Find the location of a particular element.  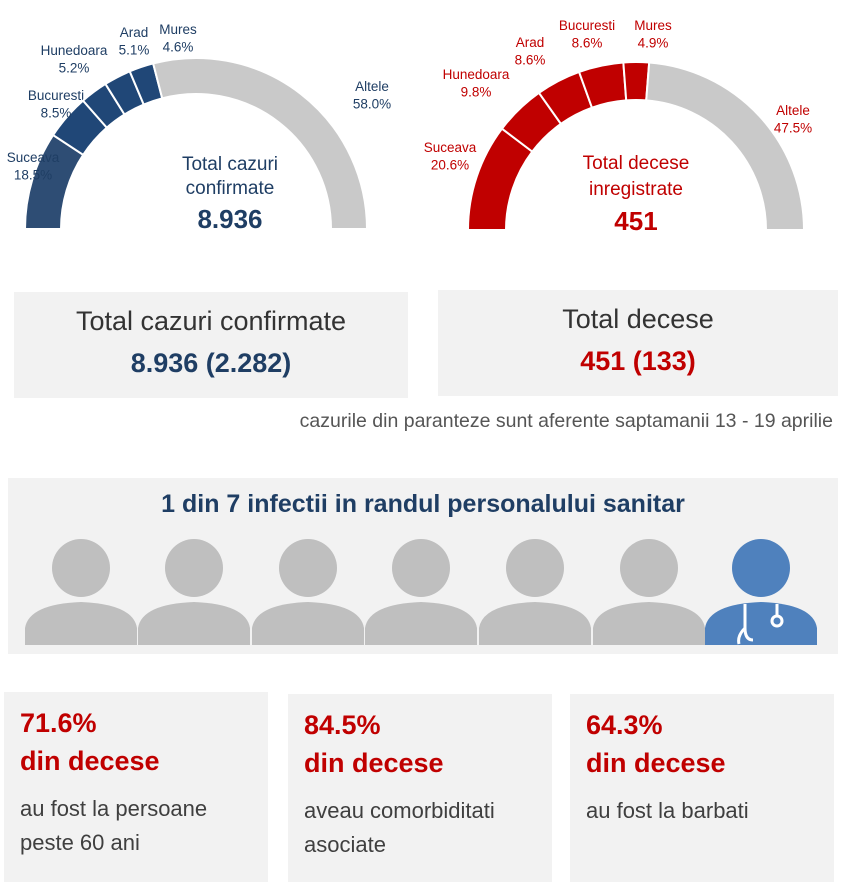

stat-description-line: peste 60 ani is located at coordinates (80, 842).